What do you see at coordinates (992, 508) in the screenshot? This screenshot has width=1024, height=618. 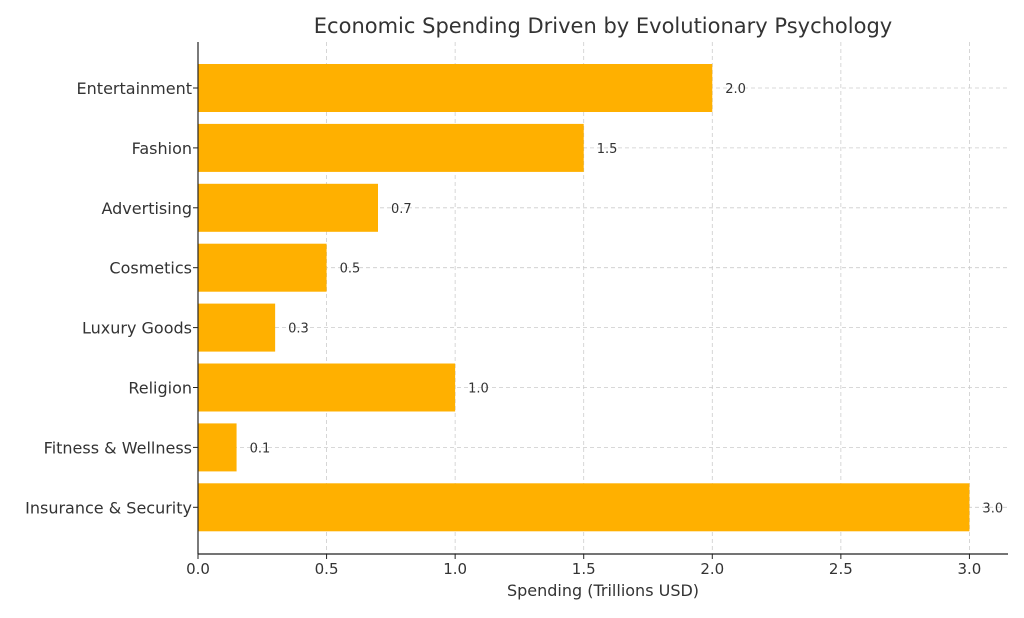 I see `data-label: 3.0` at bounding box center [992, 508].